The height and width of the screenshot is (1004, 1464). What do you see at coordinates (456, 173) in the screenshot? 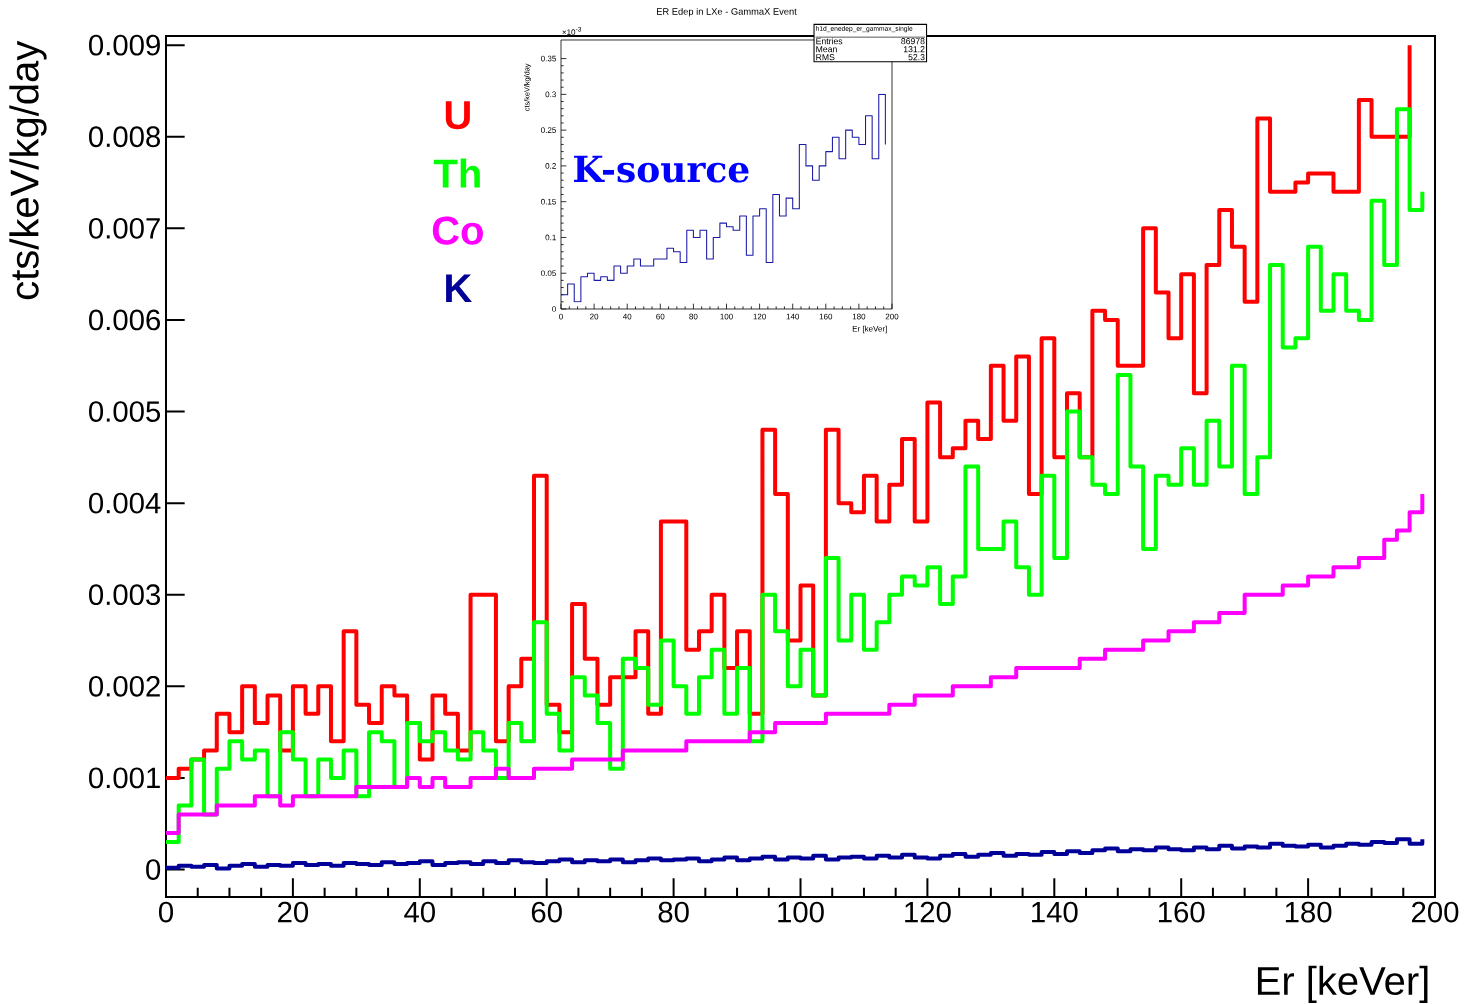
I see `text: Th` at bounding box center [456, 173].